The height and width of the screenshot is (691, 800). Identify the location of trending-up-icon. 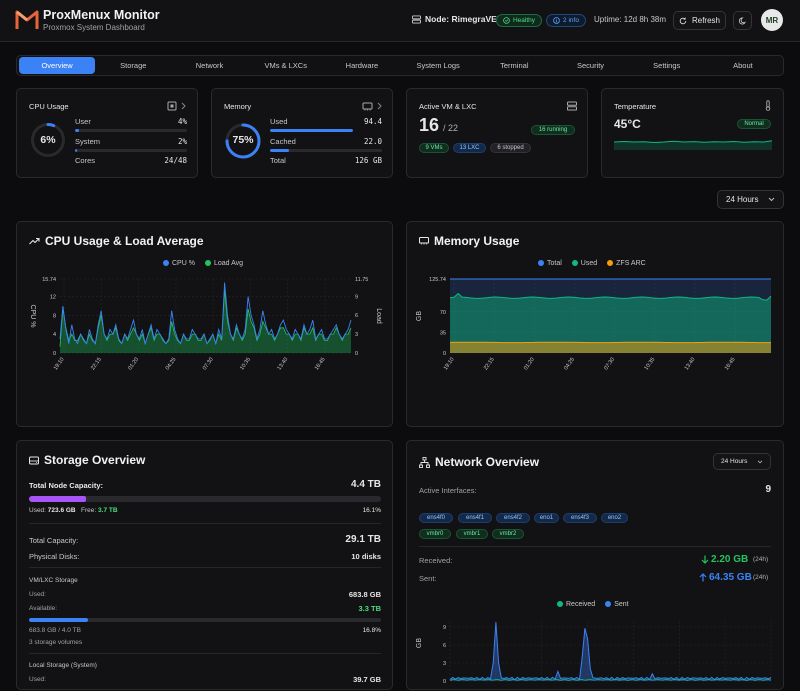
(34, 241).